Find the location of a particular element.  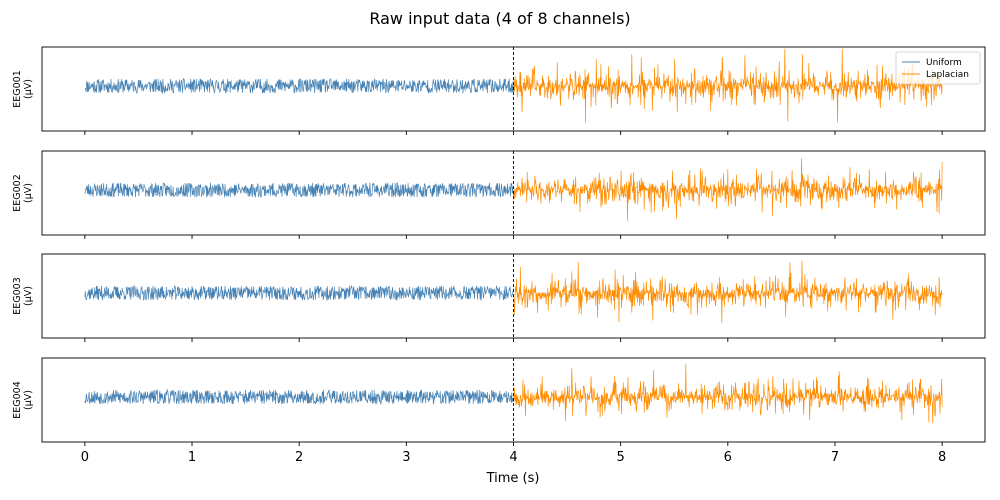

x-tick-label: 8 is located at coordinates (942, 457).